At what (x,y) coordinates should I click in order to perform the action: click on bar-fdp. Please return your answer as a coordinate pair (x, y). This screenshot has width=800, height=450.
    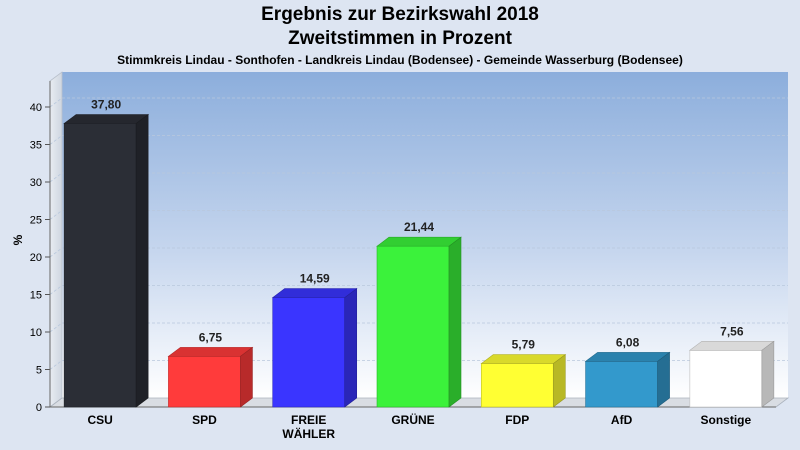
    Looking at the image, I should click on (523, 380).